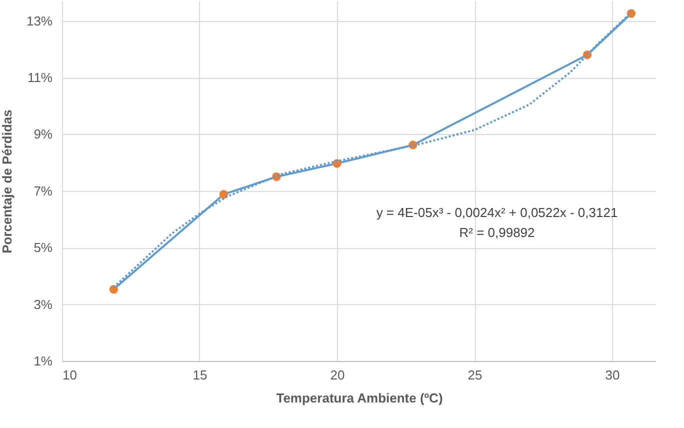 The image size is (684, 428). Describe the element at coordinates (43, 190) in the screenshot. I see `y-tick-label: 7%` at that location.